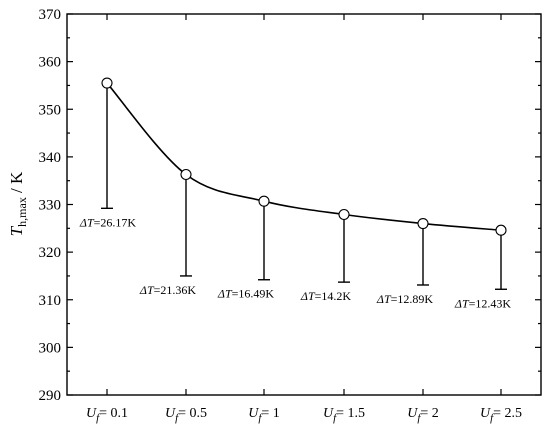  I want to click on y-tick-label: 290, so click(50, 396).